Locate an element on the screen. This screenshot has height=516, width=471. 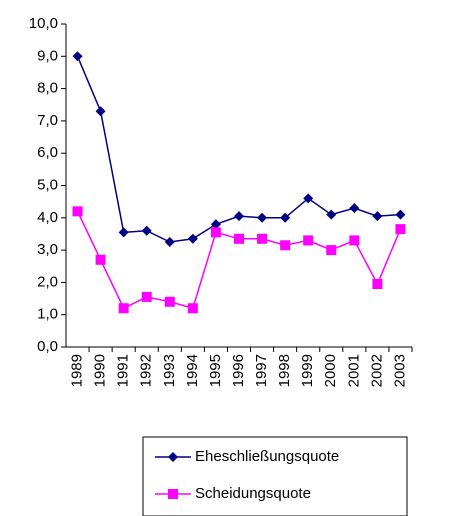
y-tick-label: 0,0 is located at coordinates (47, 346).